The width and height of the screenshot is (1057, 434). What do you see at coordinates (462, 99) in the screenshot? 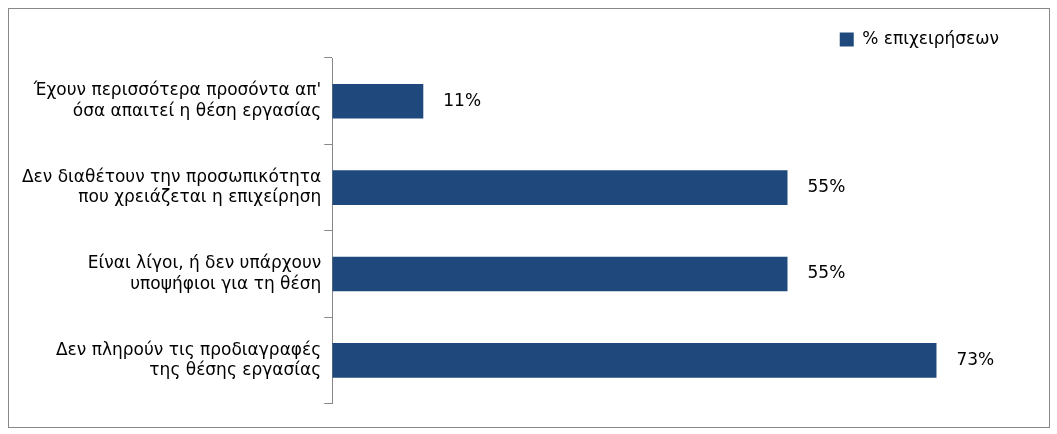
I see `data-label: 11%` at bounding box center [462, 99].